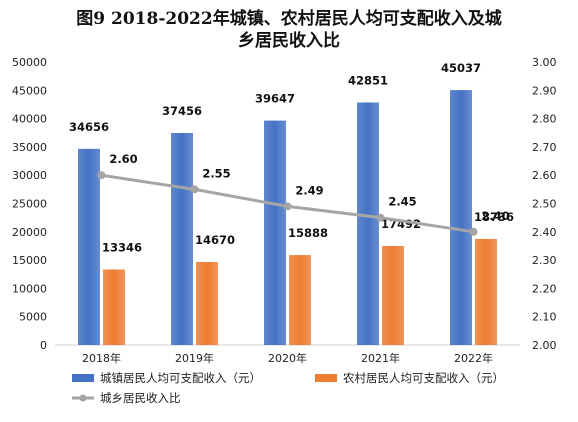 The width and height of the screenshot is (578, 422). I want to click on data-label-urban: 37456, so click(182, 111).